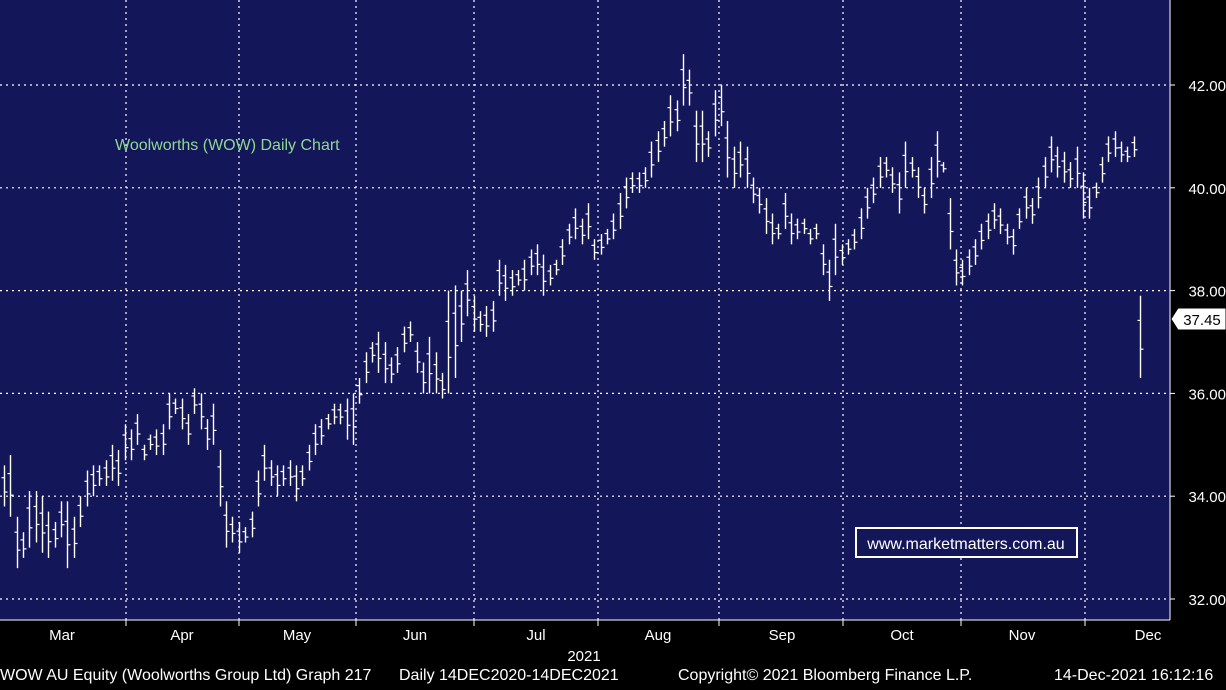 The image size is (1226, 690). I want to click on y-tick-label: 32.00, so click(1207, 600).